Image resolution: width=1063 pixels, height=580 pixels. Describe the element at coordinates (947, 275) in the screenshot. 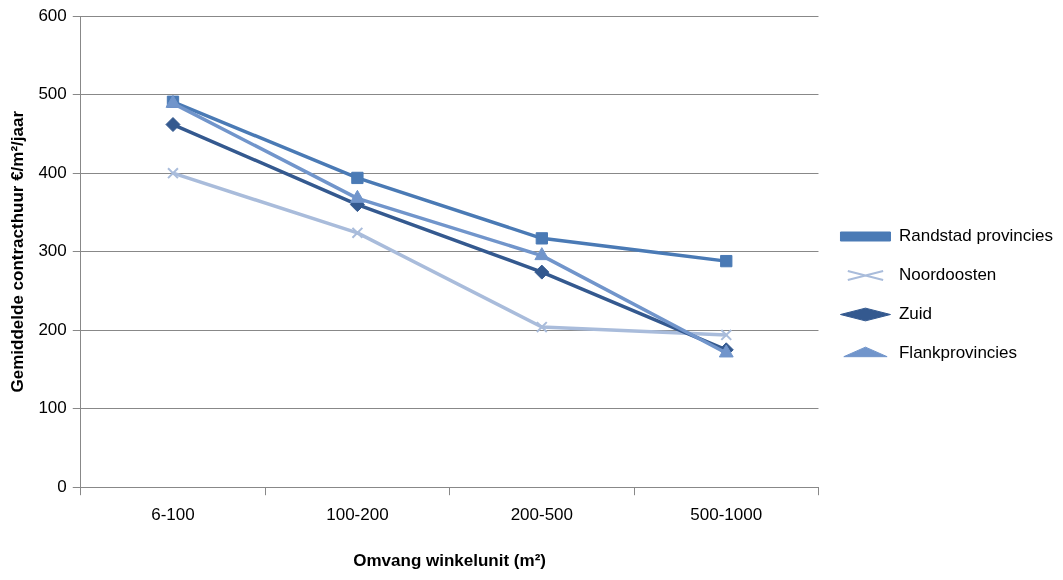

I see `legend-label: Noordoosten` at that location.